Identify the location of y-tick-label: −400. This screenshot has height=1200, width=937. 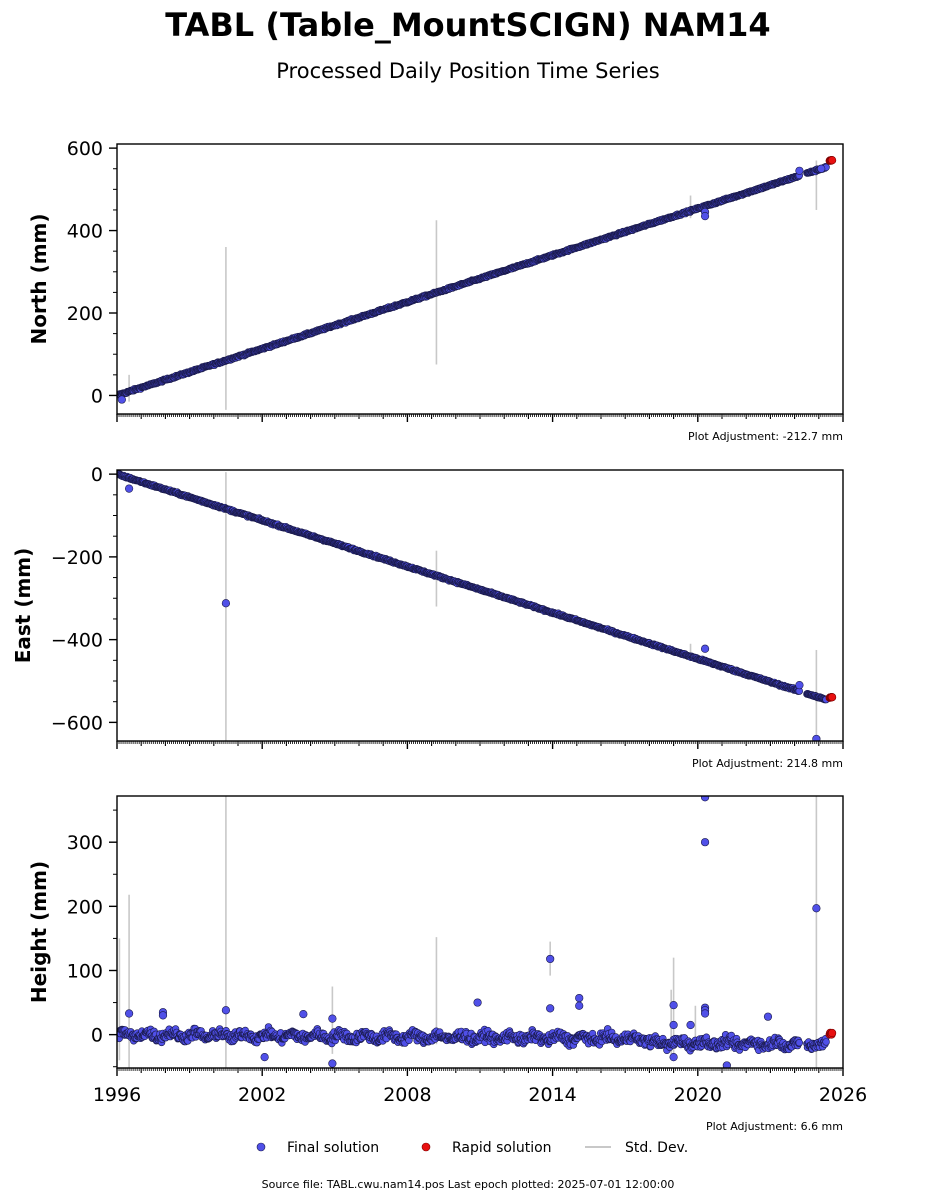
(77, 641).